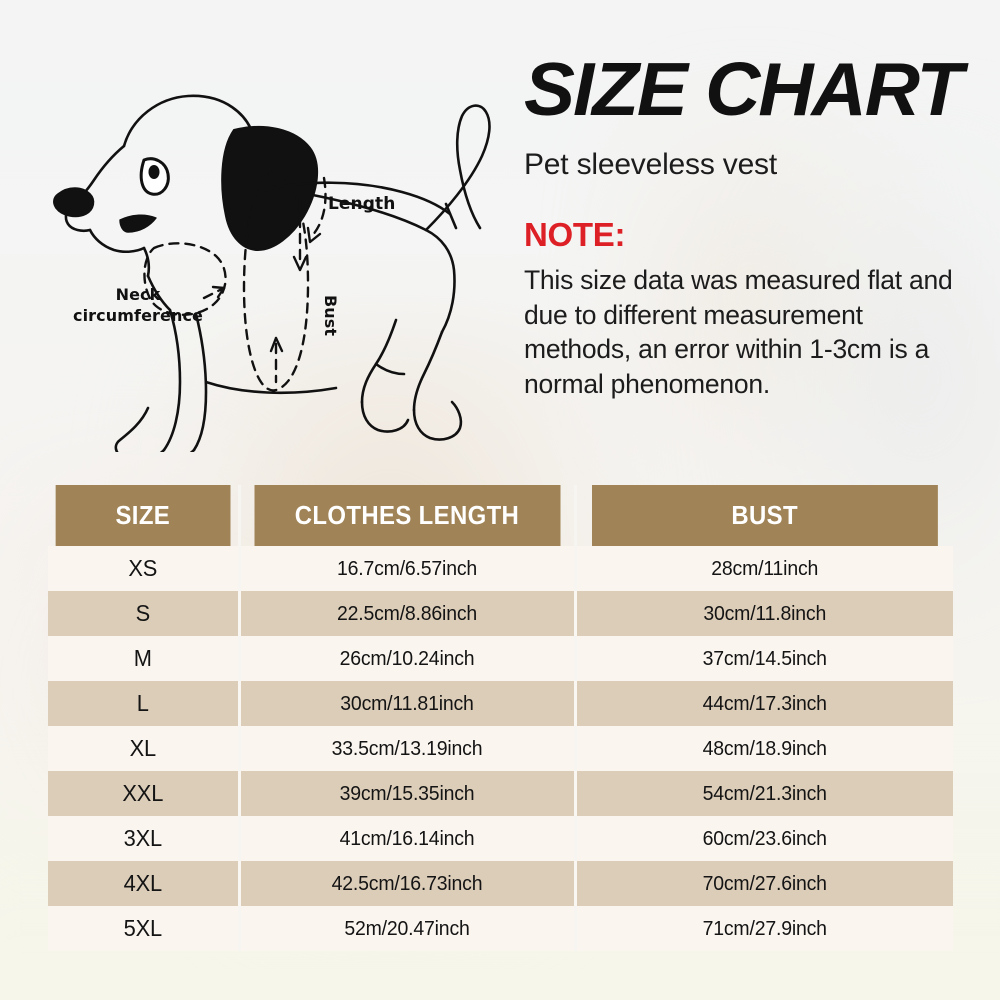  What do you see at coordinates (144, 703) in the screenshot?
I see `cell-size: L` at bounding box center [144, 703].